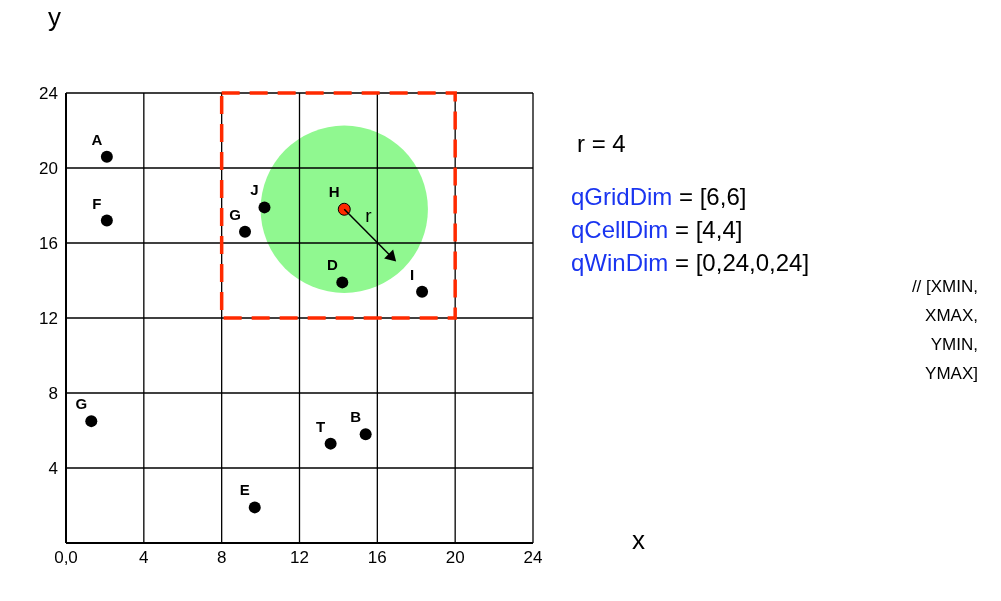  Describe the element at coordinates (48, 319) in the screenshot. I see `y-tick-label: 12` at that location.